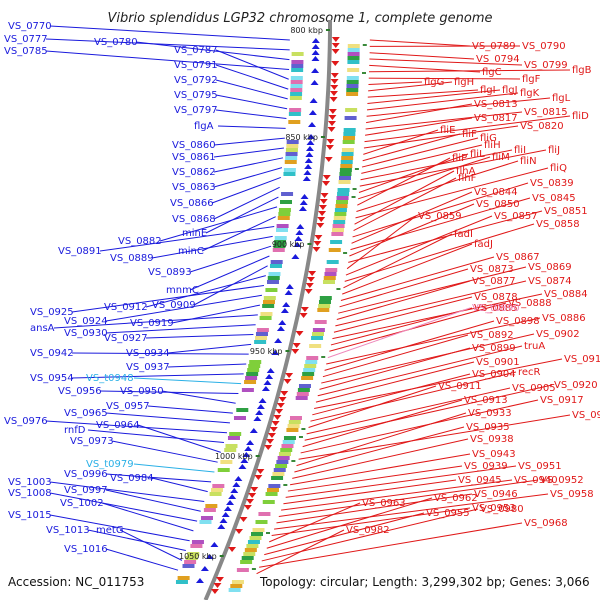 This screenshot has width=600, height=600. I want to click on gene-label-right: VS_0857, so click(516, 216).